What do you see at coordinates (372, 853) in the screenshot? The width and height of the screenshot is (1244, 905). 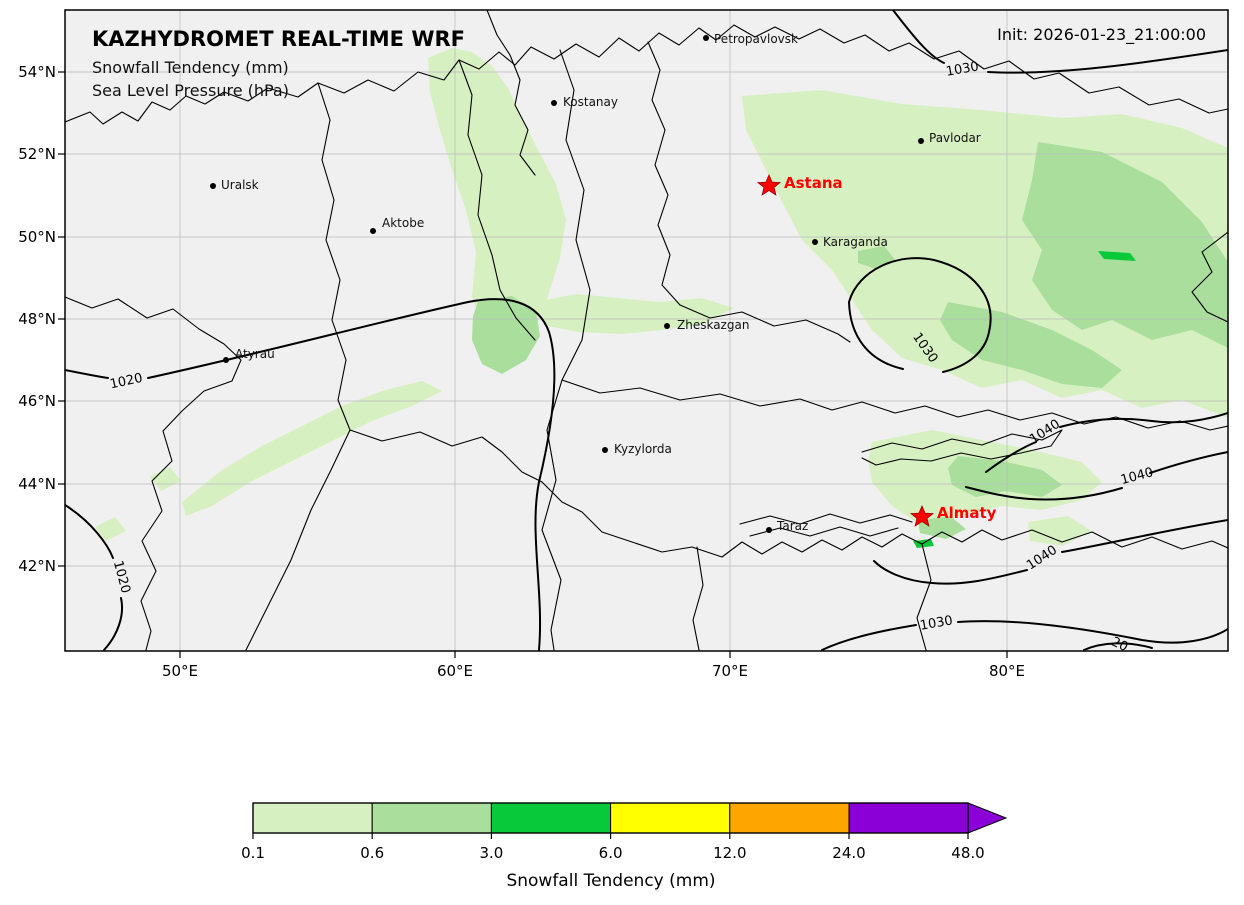 I see `colorbar-tick-label: 0.6` at bounding box center [372, 853].